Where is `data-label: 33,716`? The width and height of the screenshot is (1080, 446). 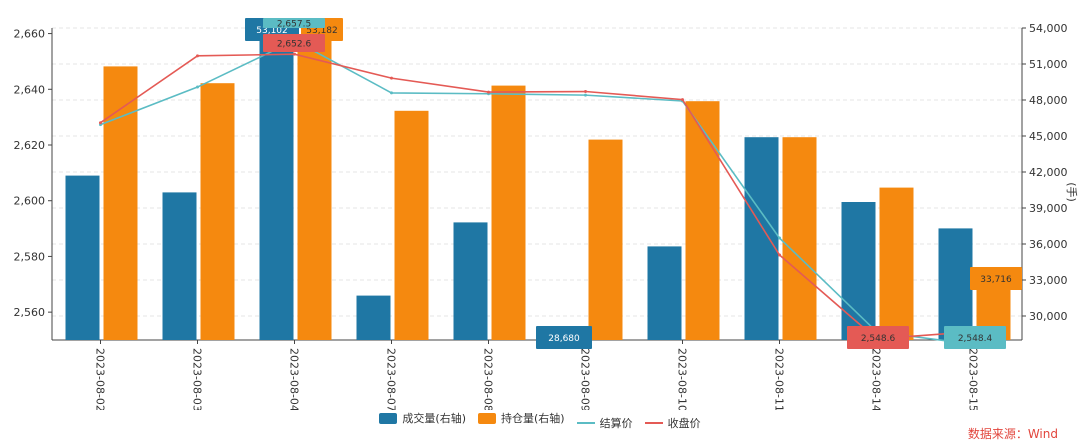
data-label: 33,716 is located at coordinates (996, 280).